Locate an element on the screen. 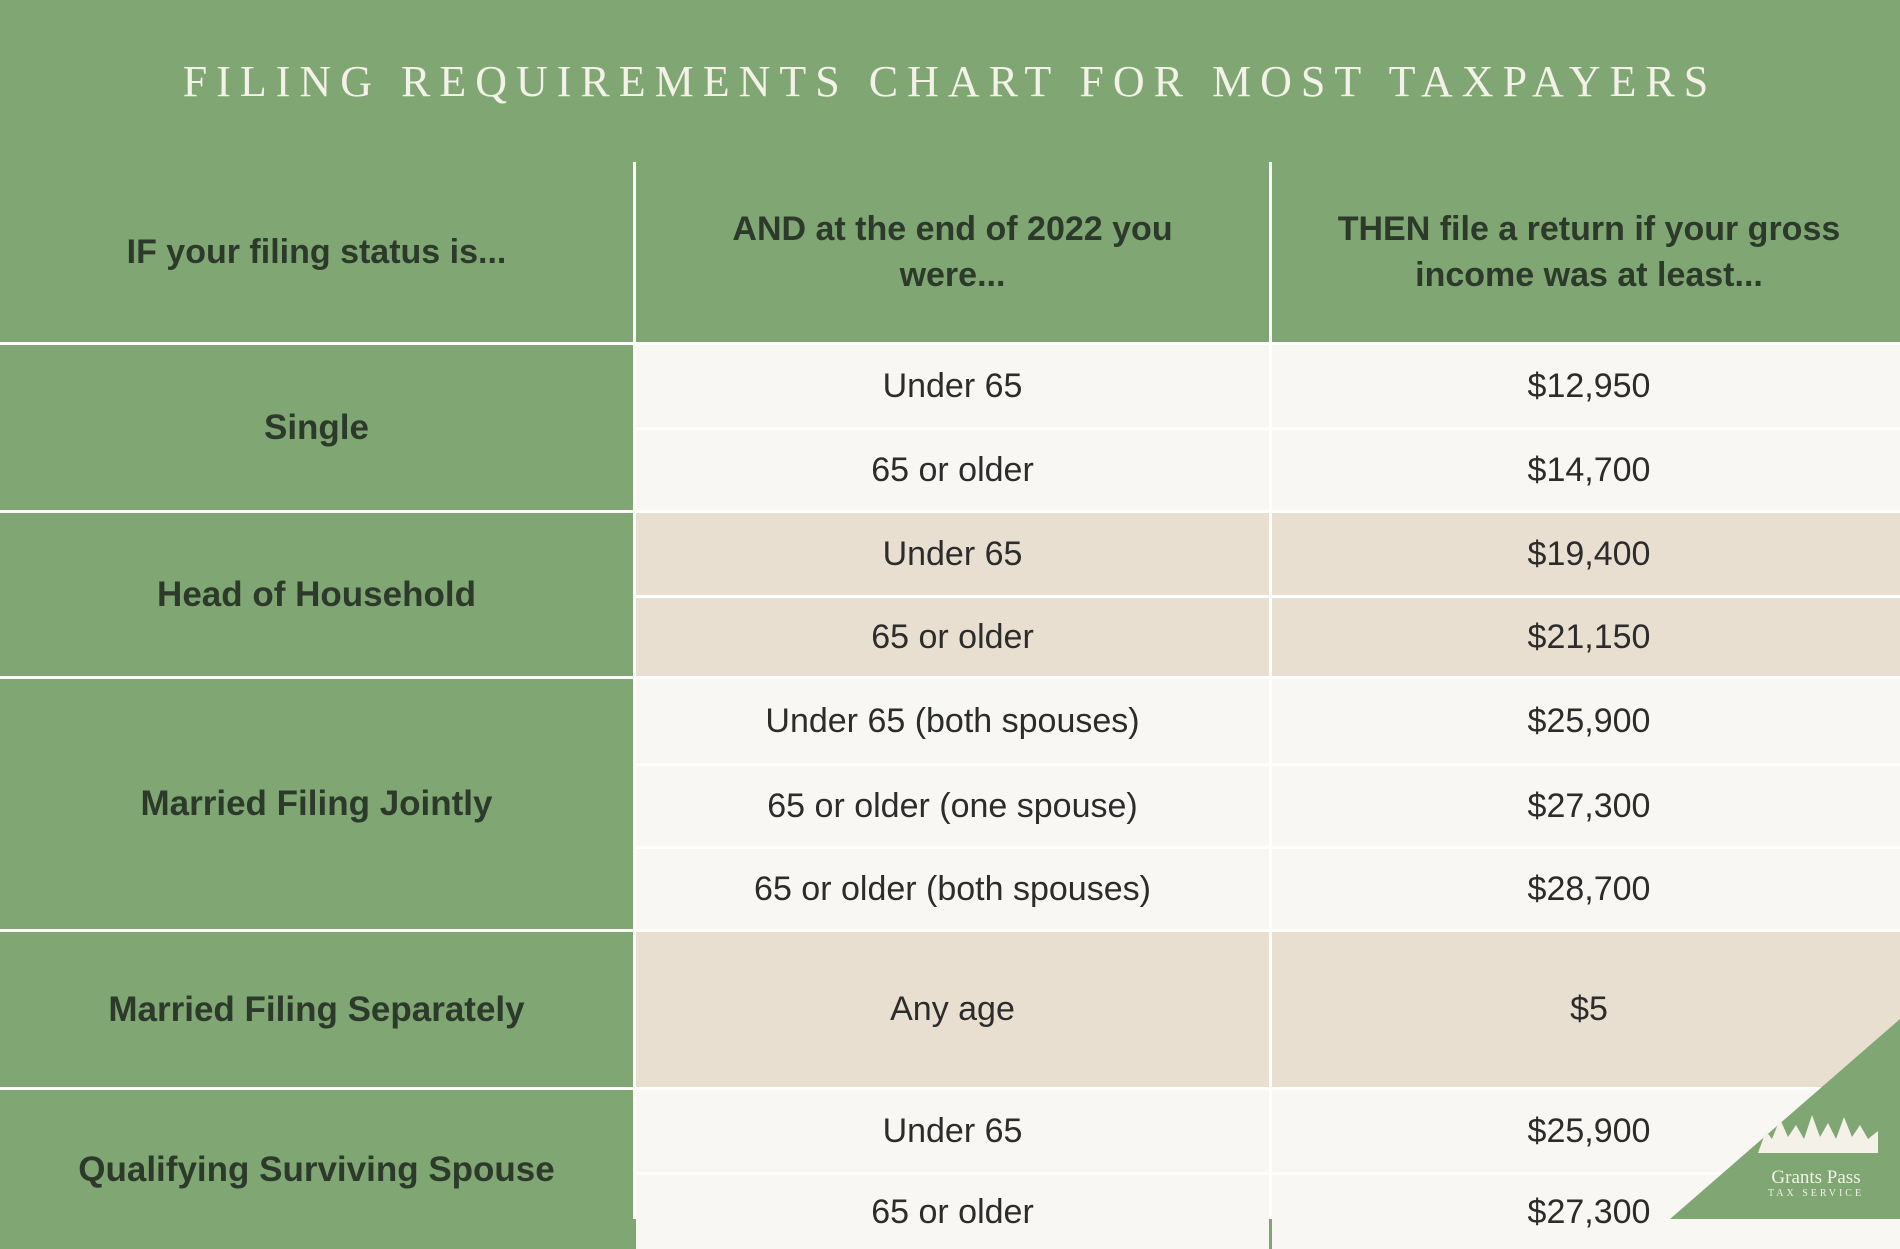 This screenshot has width=1900, height=1249. status-qualifying-surviving-spouse: Qualifying Surviving Spouse is located at coordinates (316, 1169).